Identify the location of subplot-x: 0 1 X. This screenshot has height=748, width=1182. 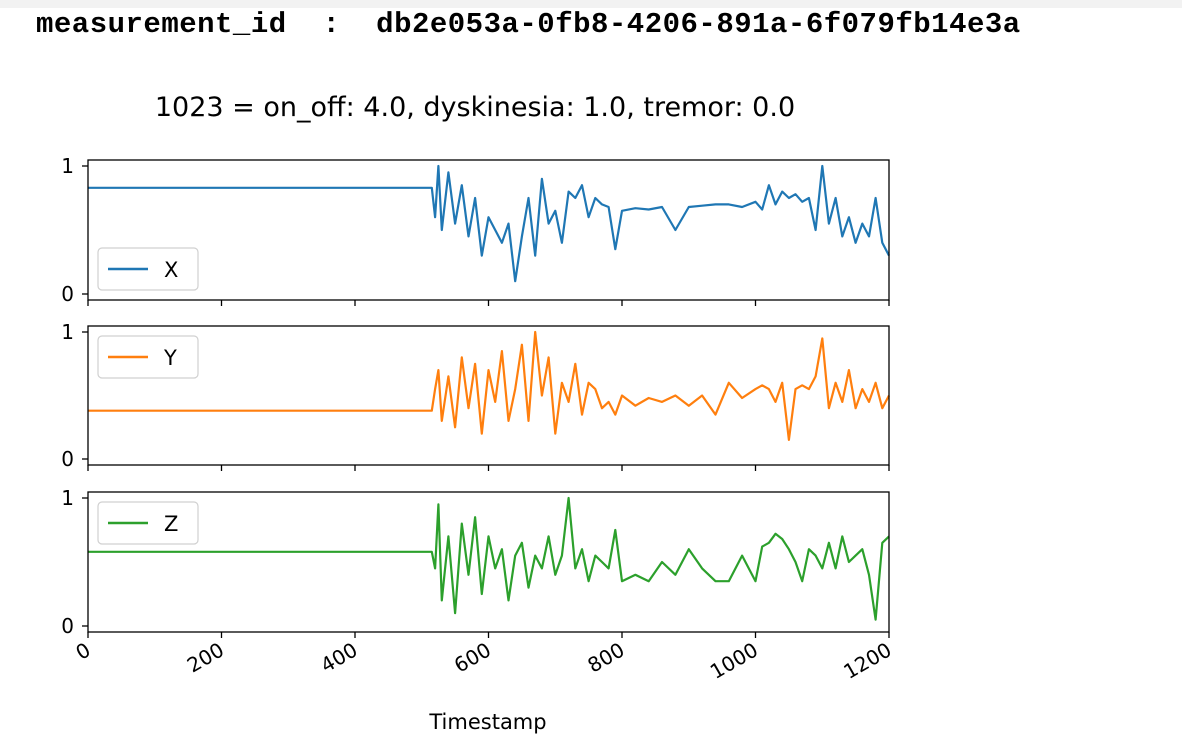
(475, 230).